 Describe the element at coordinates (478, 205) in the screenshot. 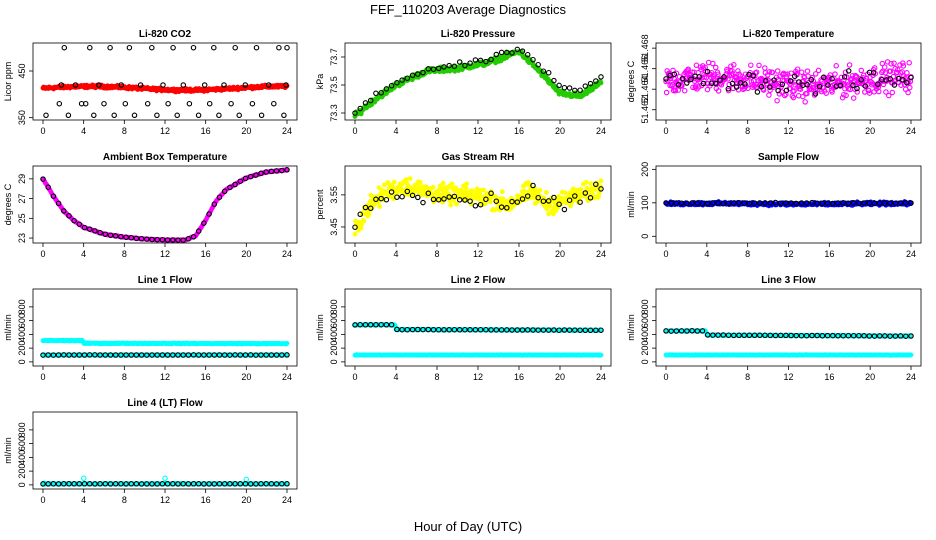

I see `series-average` at that location.